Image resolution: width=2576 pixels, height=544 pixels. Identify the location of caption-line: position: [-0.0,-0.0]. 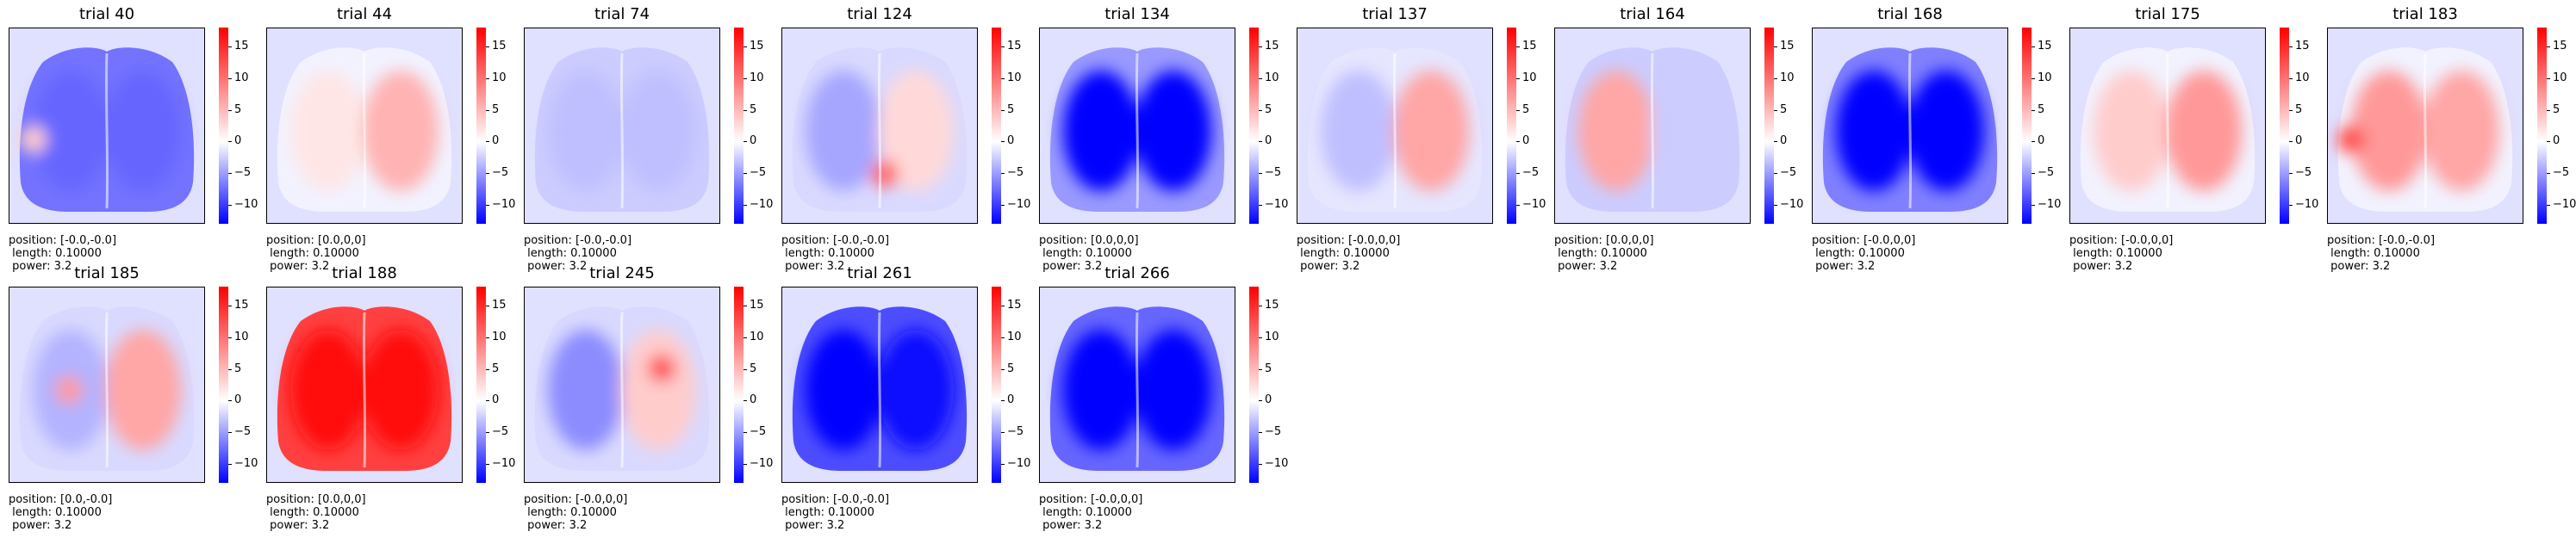
(2382, 241).